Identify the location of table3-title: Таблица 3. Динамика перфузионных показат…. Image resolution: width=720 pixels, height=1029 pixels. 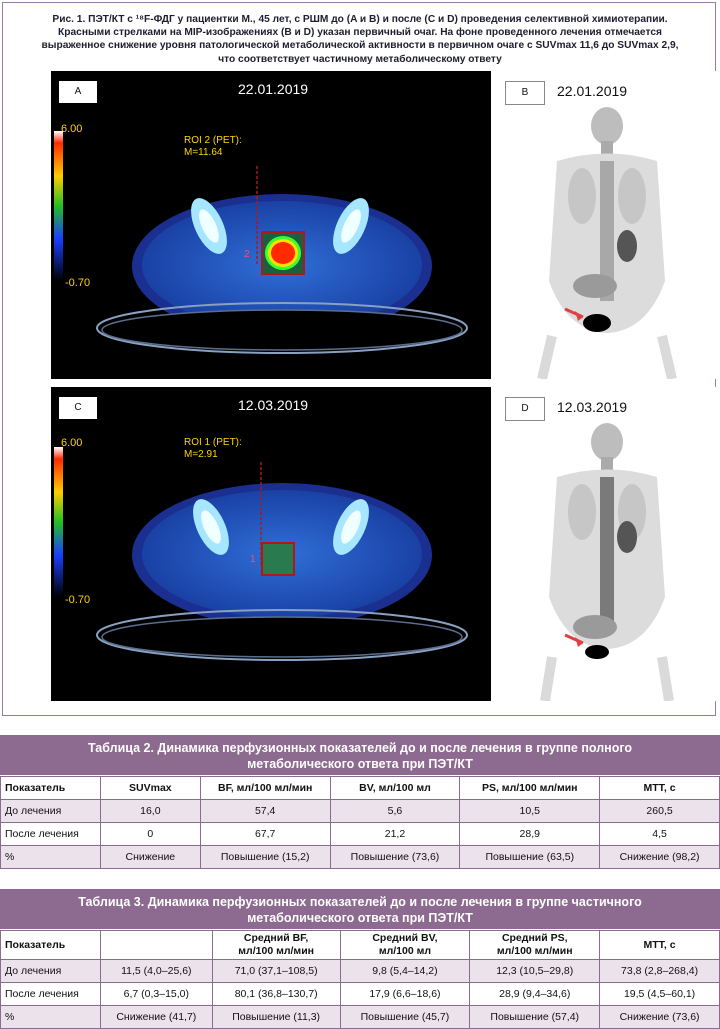
(360, 909).